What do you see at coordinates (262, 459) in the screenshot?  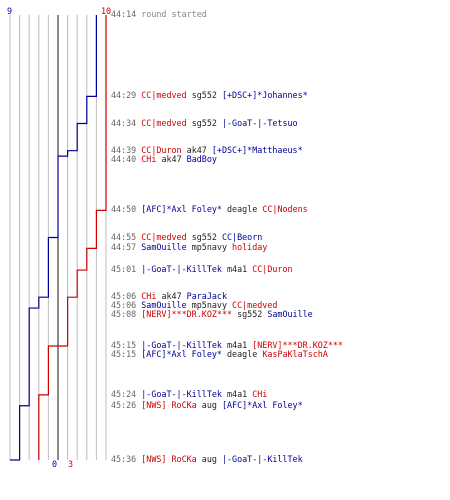 I see `victim-name: |-GoaT-|-KillTek` at bounding box center [262, 459].